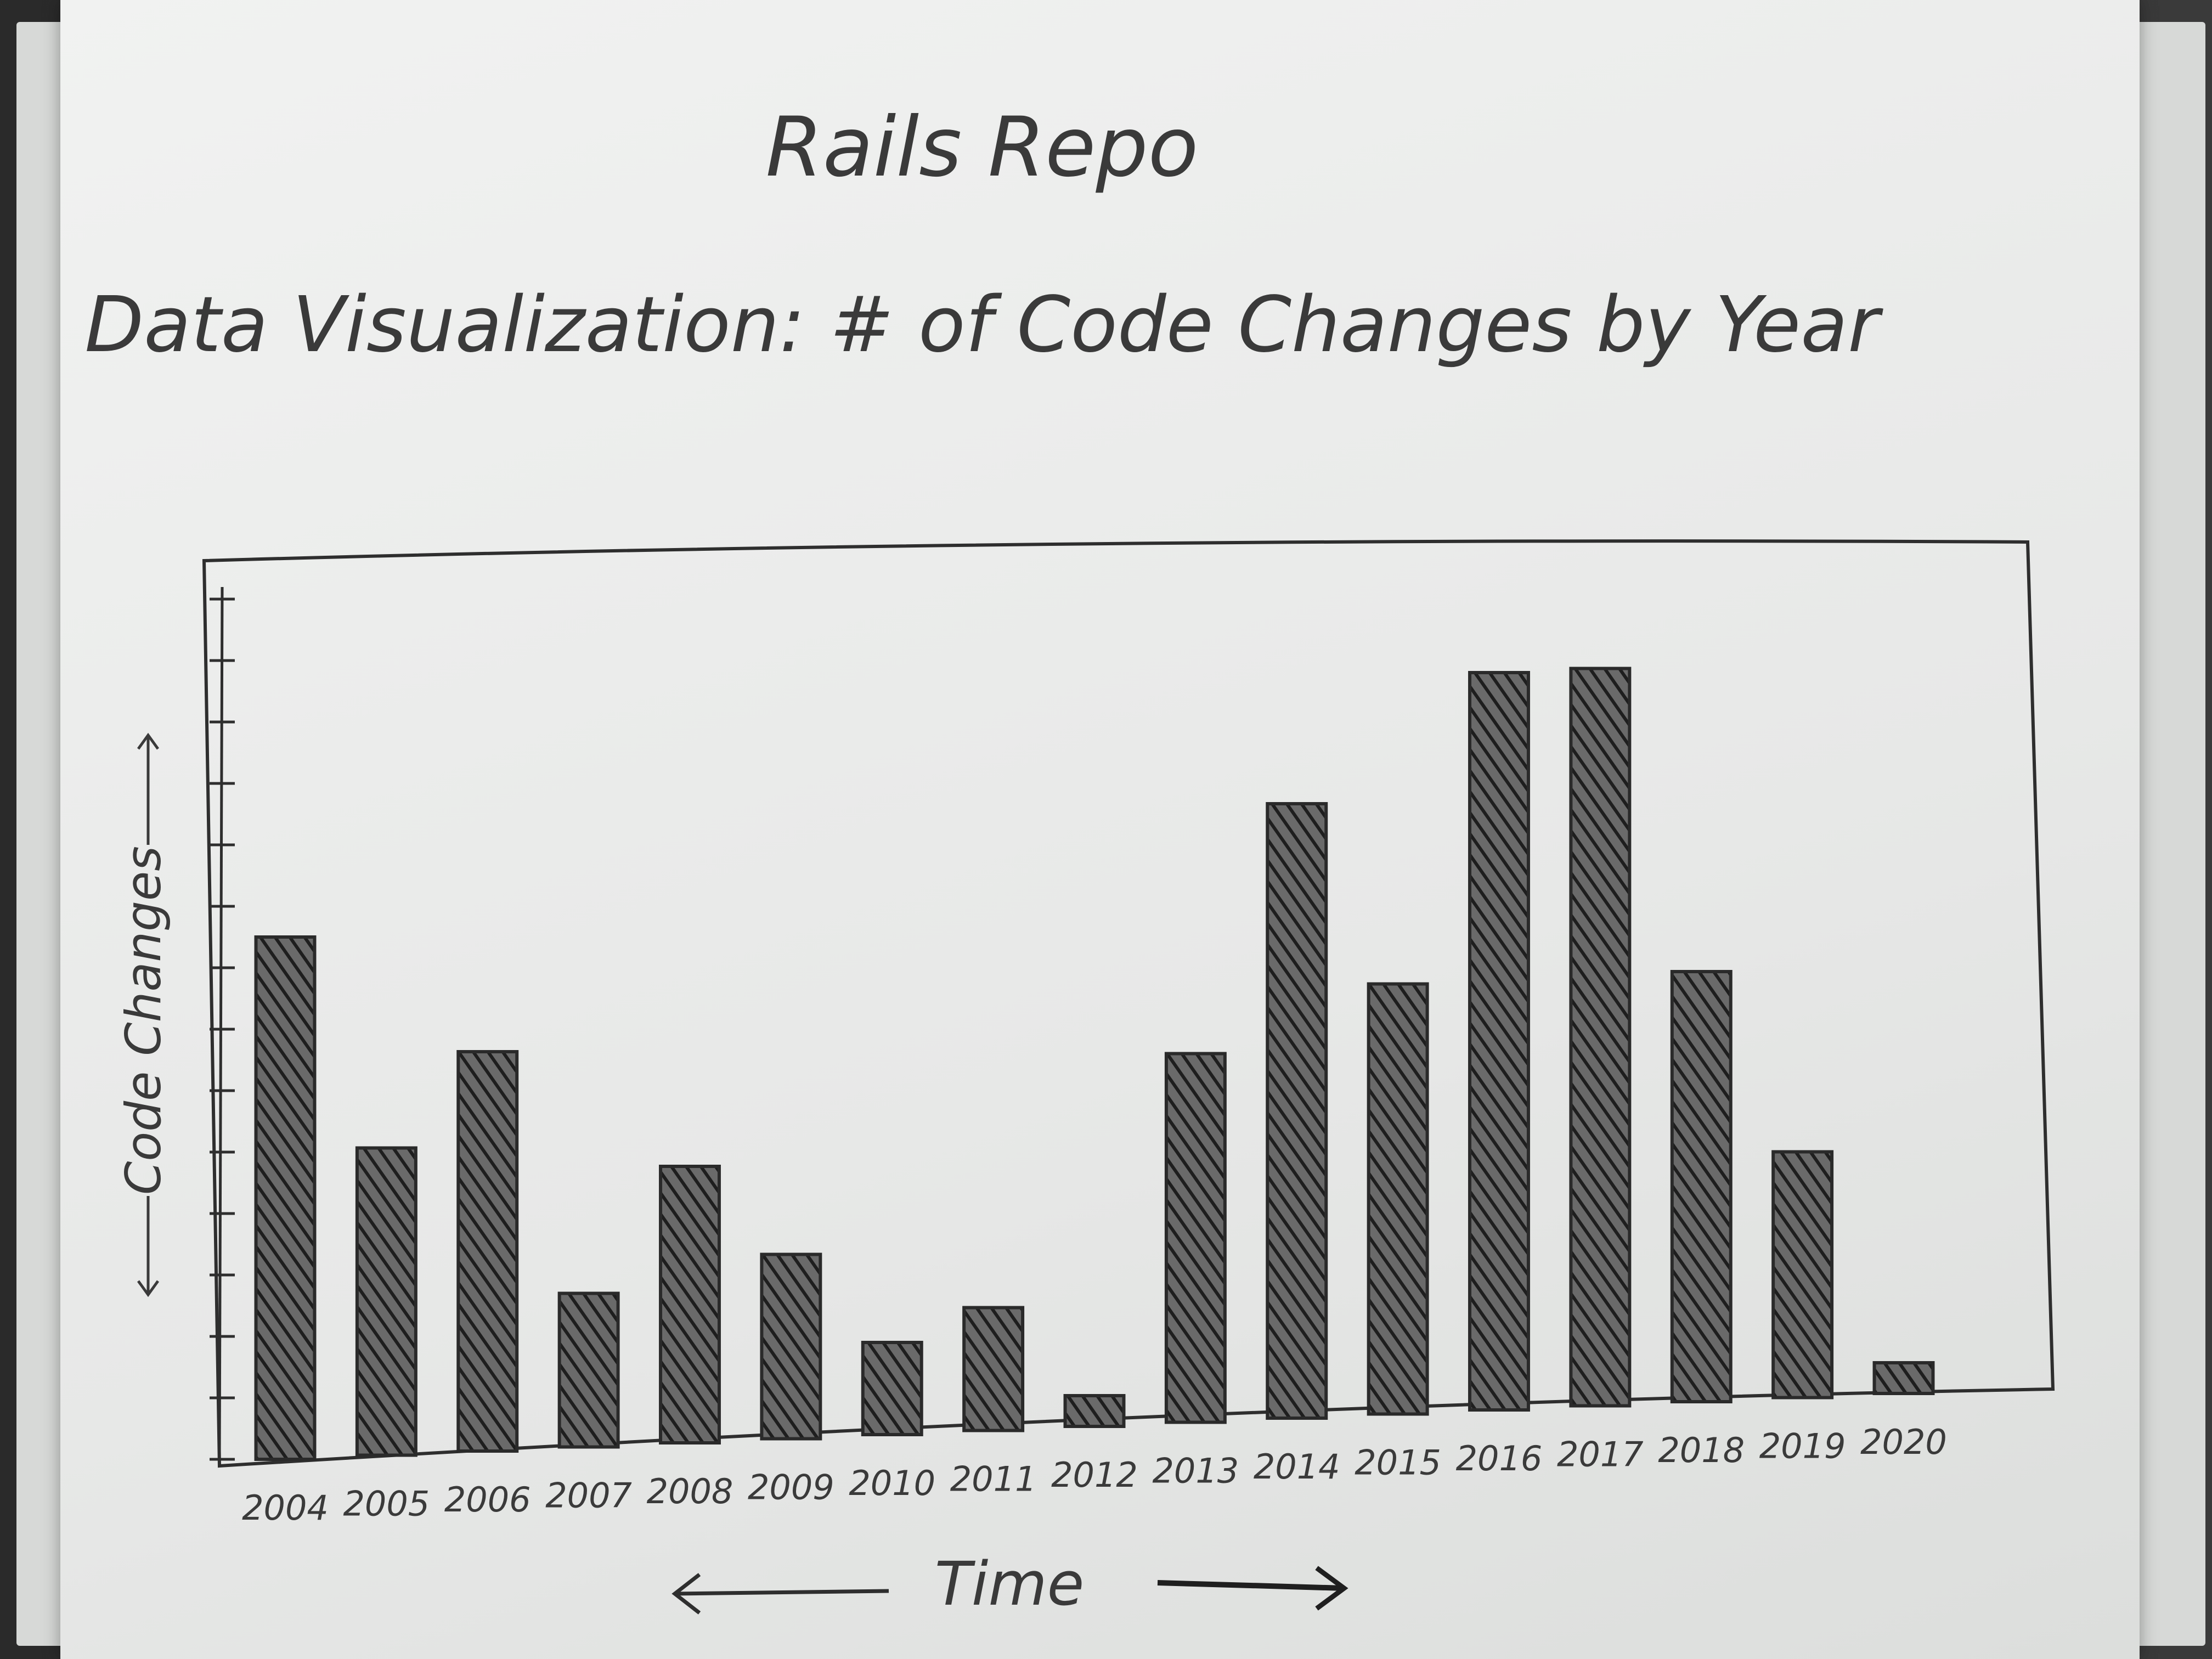 This screenshot has height=1659, width=2212. I want to click on x-tick-label: 2007, so click(589, 1496).